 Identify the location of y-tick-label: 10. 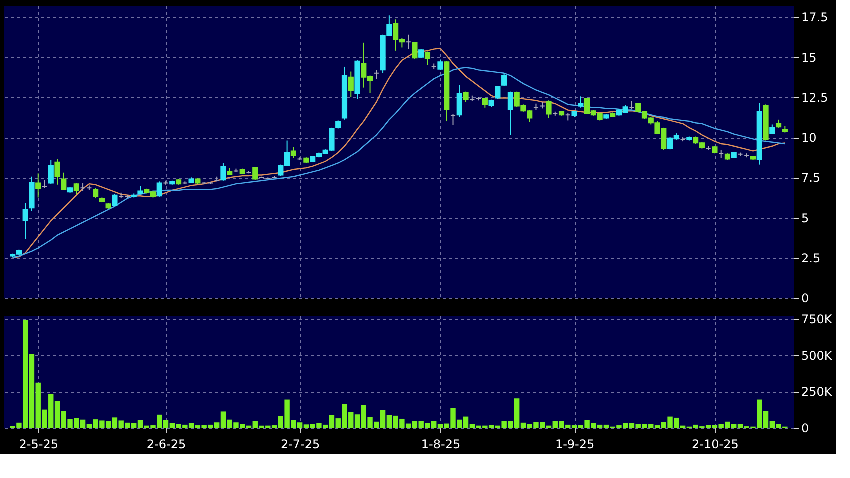
(809, 138).